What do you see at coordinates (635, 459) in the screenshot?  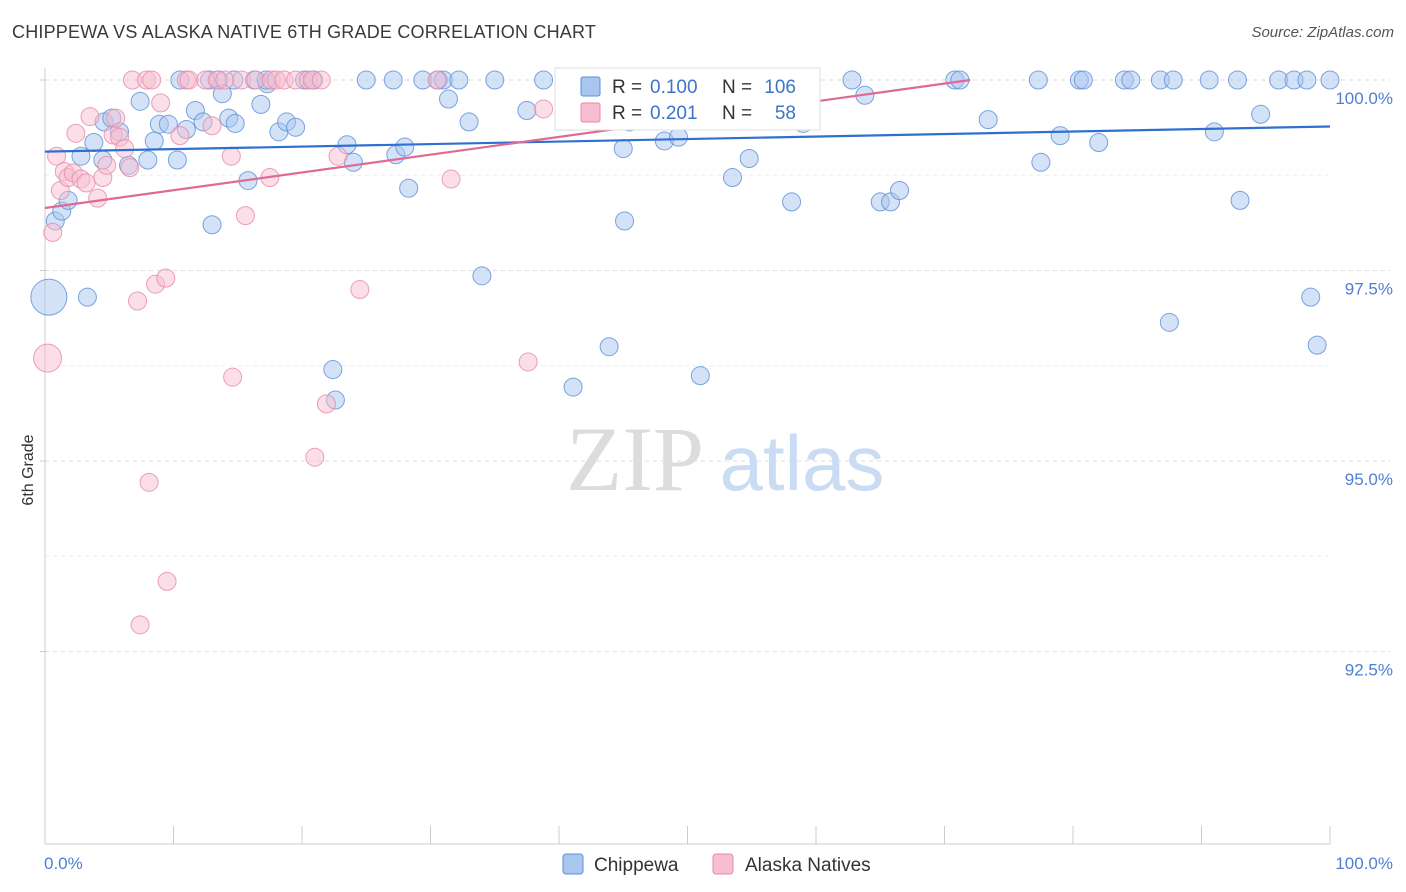 I see `watermark-zip: ZIP` at bounding box center [635, 459].